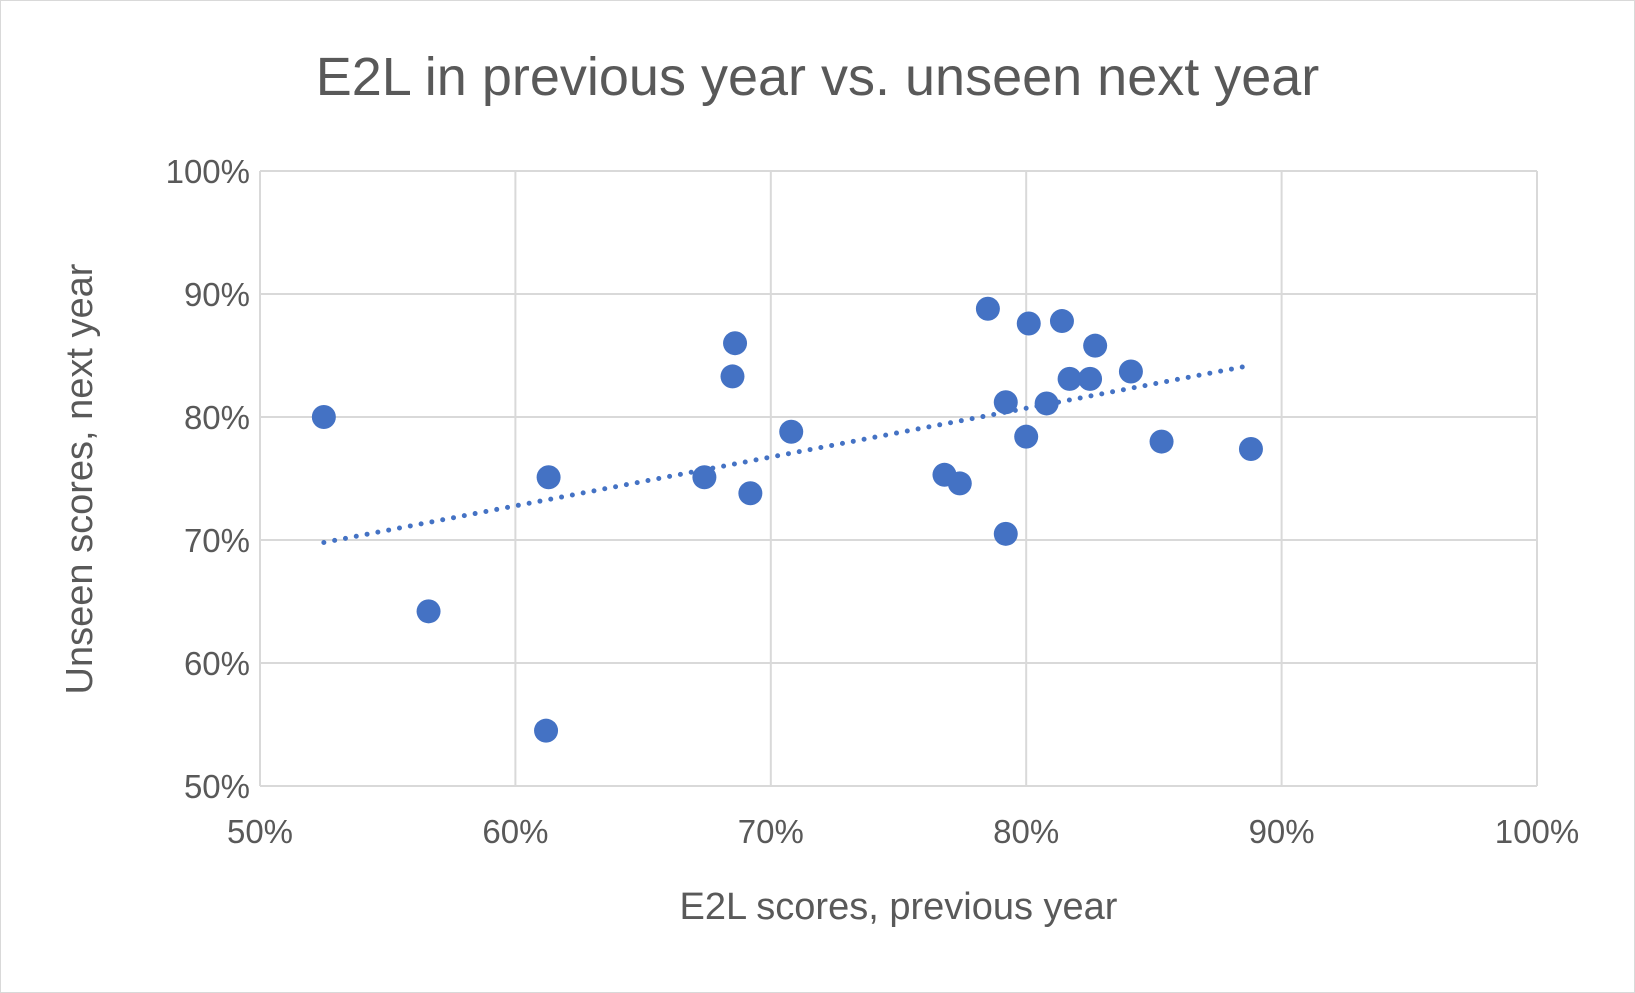  Describe the element at coordinates (80, 479) in the screenshot. I see `y-axis-title: Unseen scores, next year` at that location.